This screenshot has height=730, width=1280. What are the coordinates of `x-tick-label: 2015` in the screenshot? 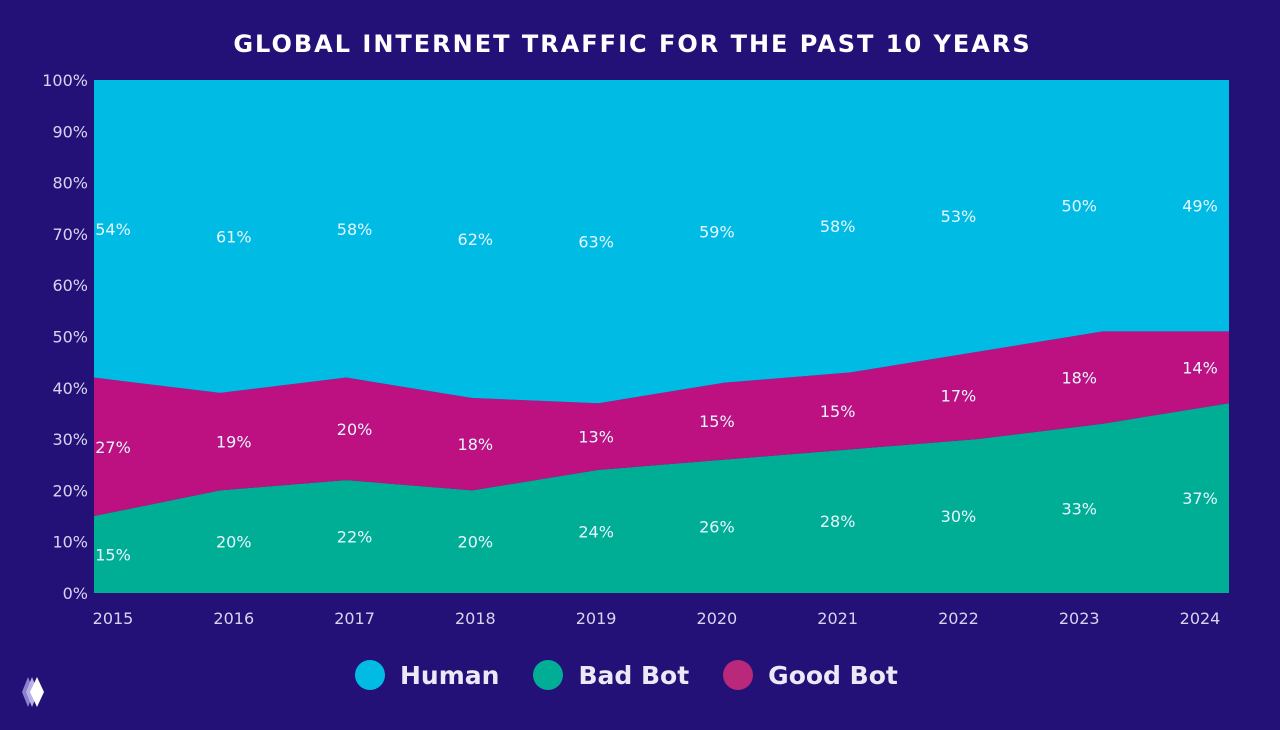 It's located at (113, 618).